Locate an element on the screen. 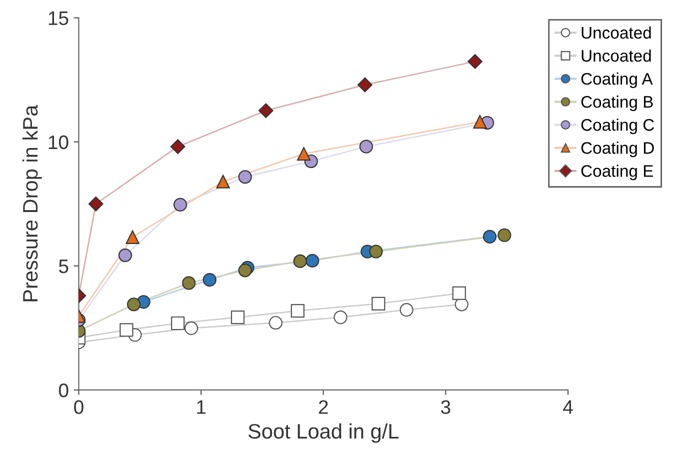  x-tick-label: 0 is located at coordinates (79, 407).